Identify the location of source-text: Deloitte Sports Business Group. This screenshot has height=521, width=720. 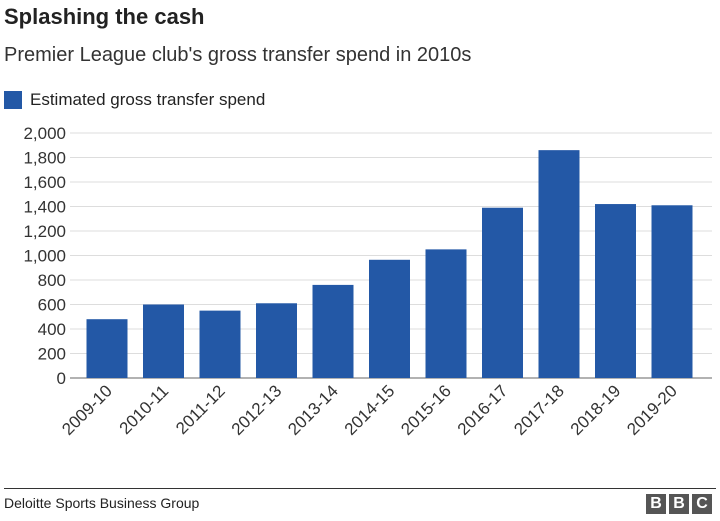
(102, 503).